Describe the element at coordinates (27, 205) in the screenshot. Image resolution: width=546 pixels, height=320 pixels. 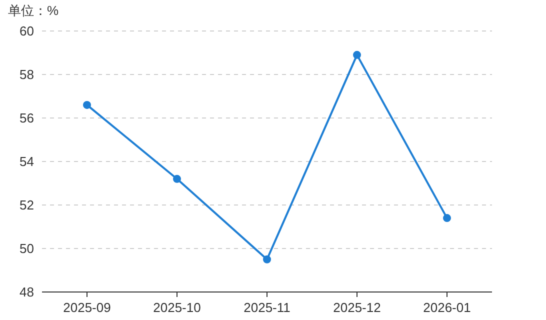
I see `y-tick-label: 52` at that location.